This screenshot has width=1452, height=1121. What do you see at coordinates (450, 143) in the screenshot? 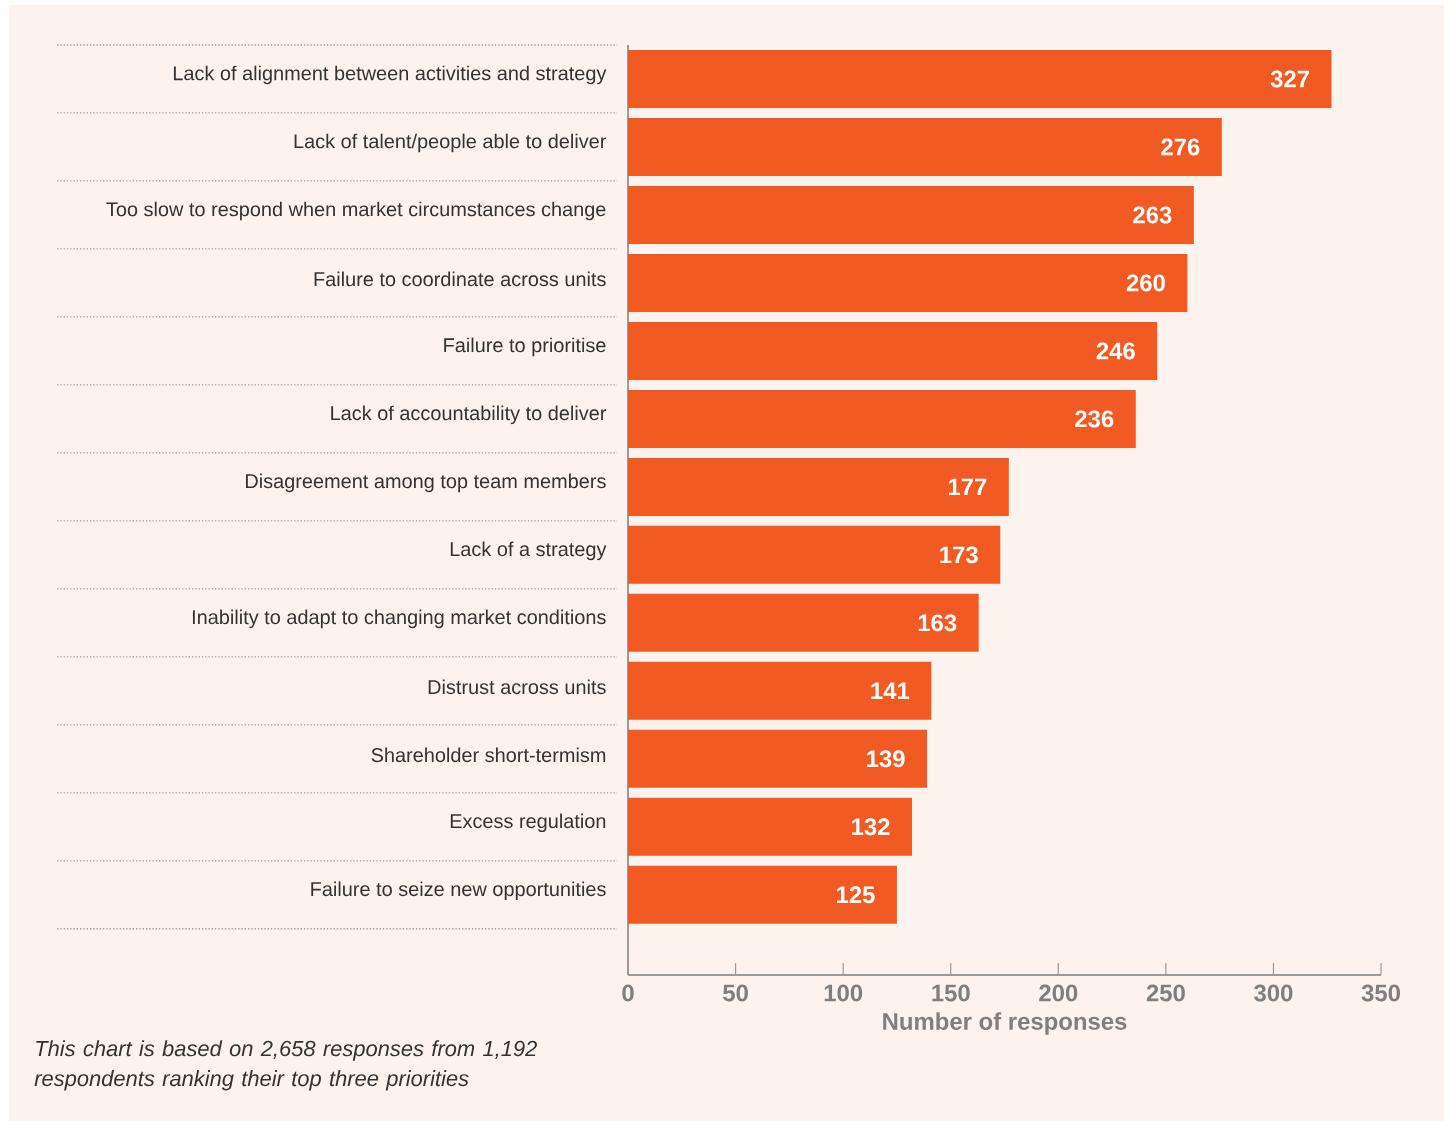
I see `y-tick-label: Lack of talent/people able to deliver` at bounding box center [450, 143].